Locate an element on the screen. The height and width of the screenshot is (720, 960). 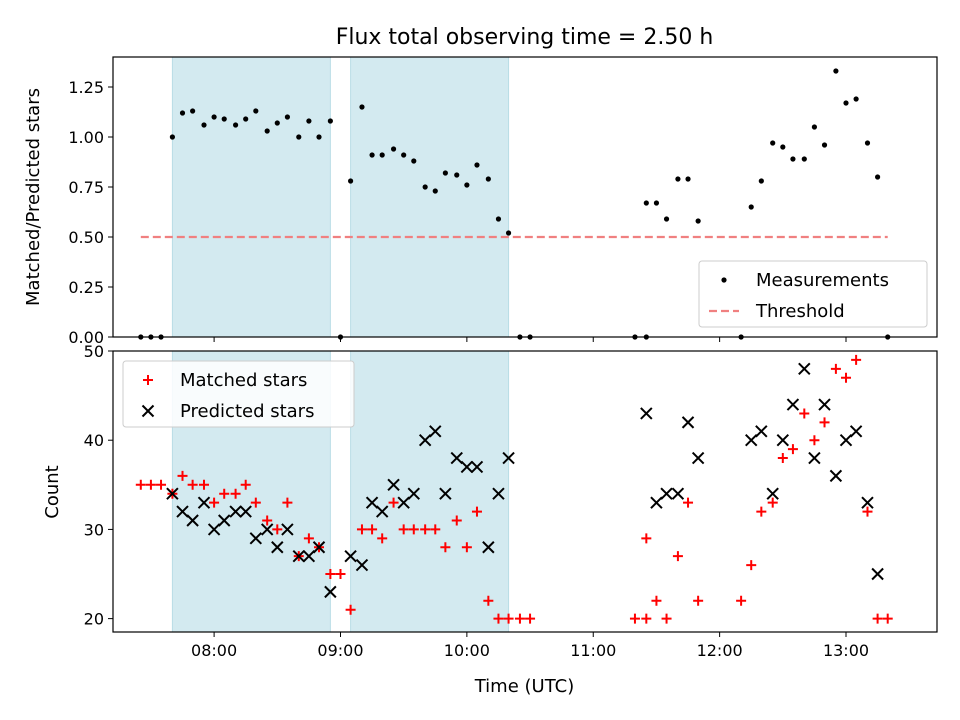
x-tick-label: 09:00 is located at coordinates (340, 650).